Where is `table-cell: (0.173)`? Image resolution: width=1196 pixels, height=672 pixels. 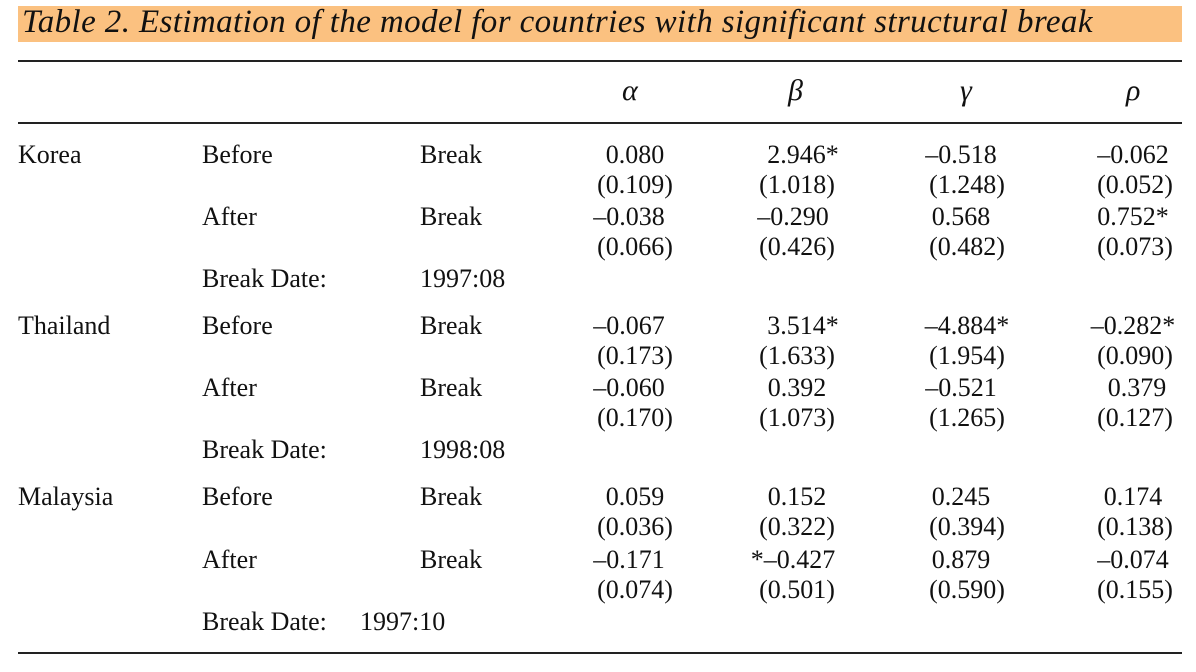
table-cell: (0.173) is located at coordinates (635, 355).